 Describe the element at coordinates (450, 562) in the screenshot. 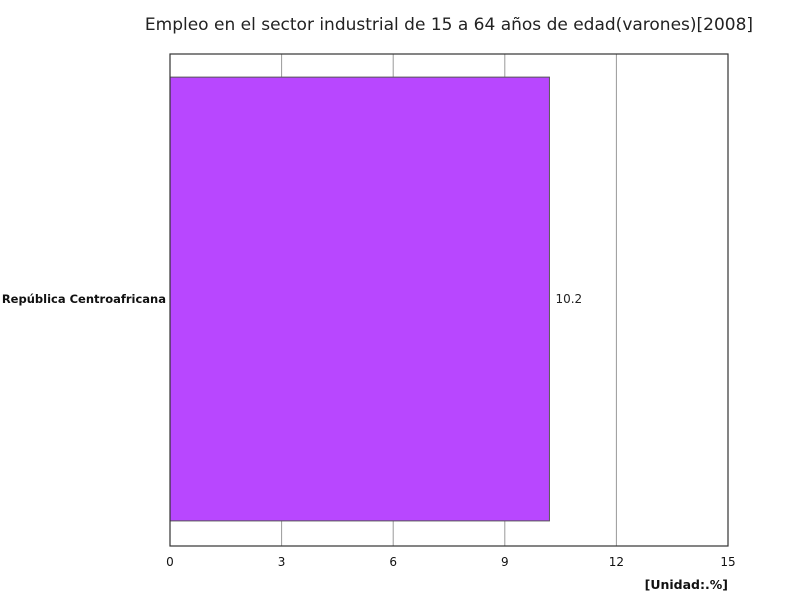

I see `x-axis: 0 3 6 9 12 15` at that location.